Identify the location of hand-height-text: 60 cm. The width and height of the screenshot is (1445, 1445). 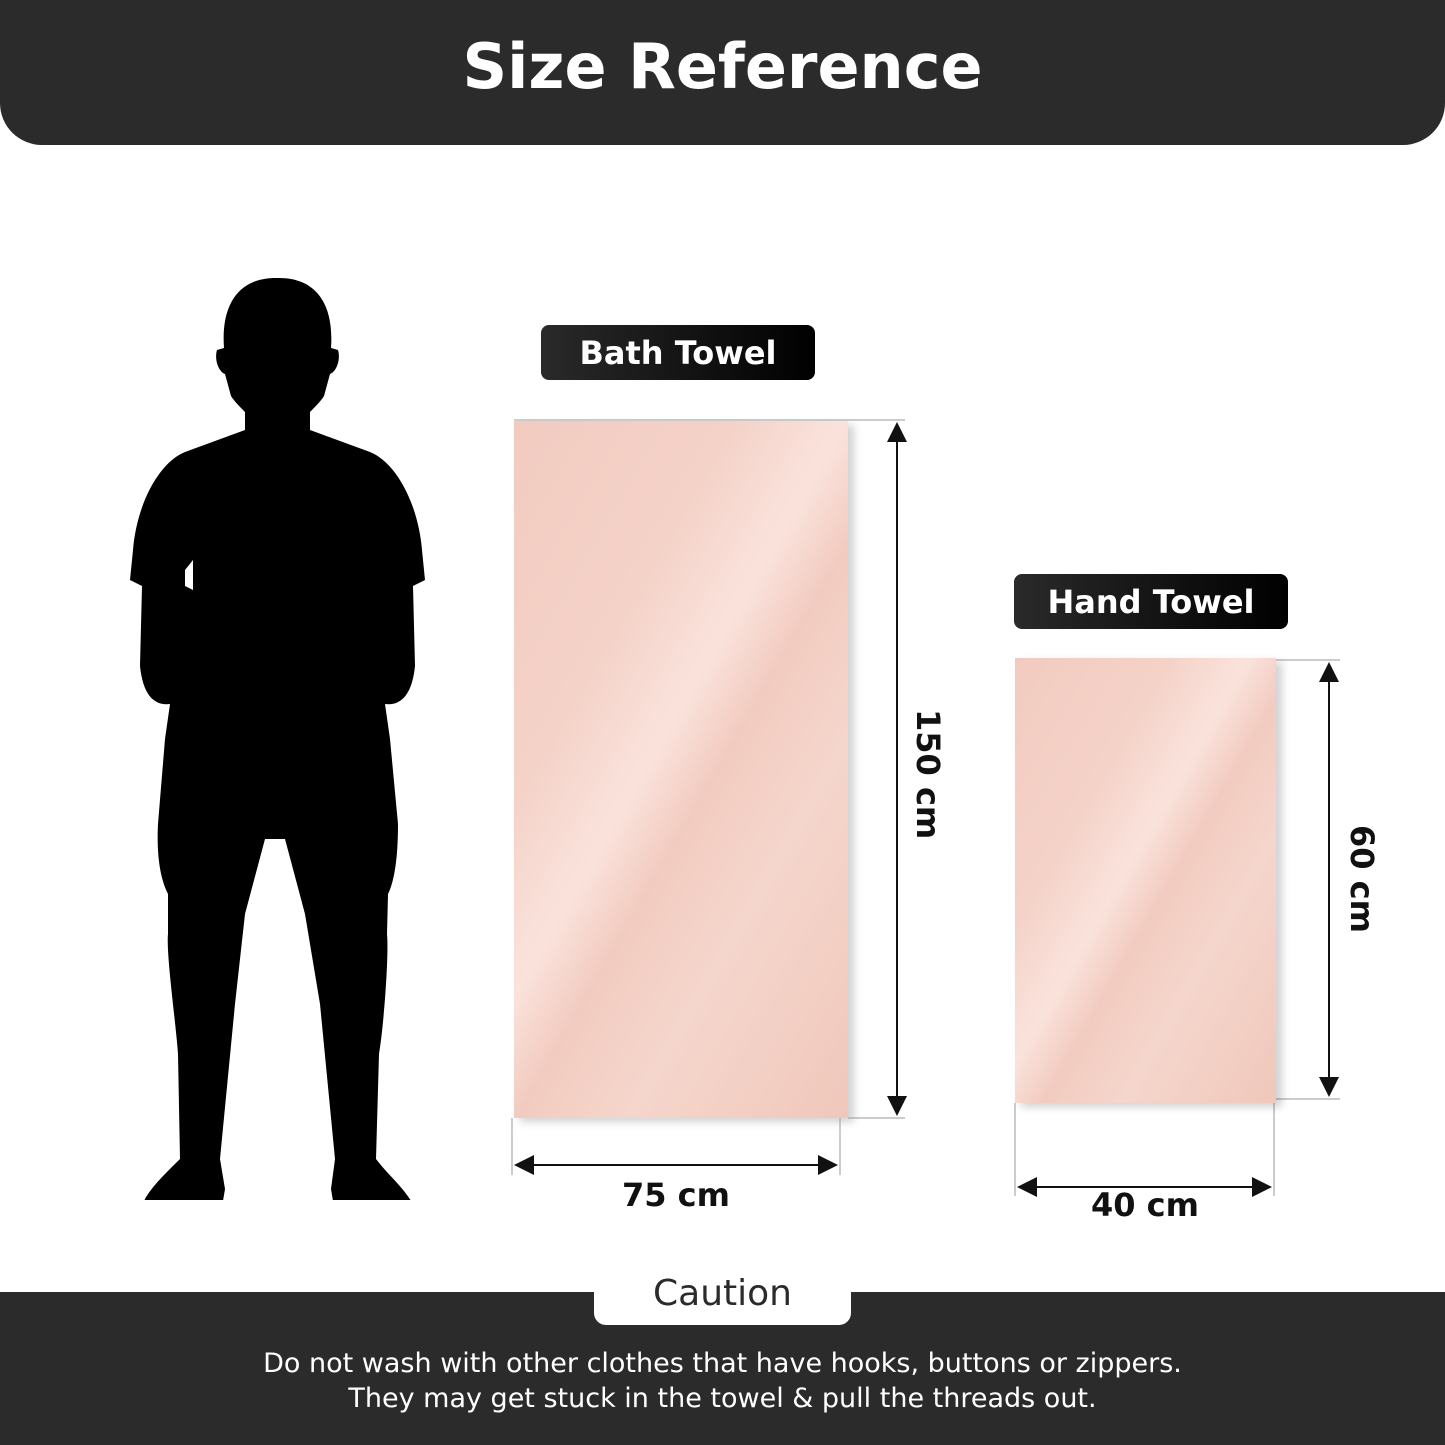
(1362, 879).